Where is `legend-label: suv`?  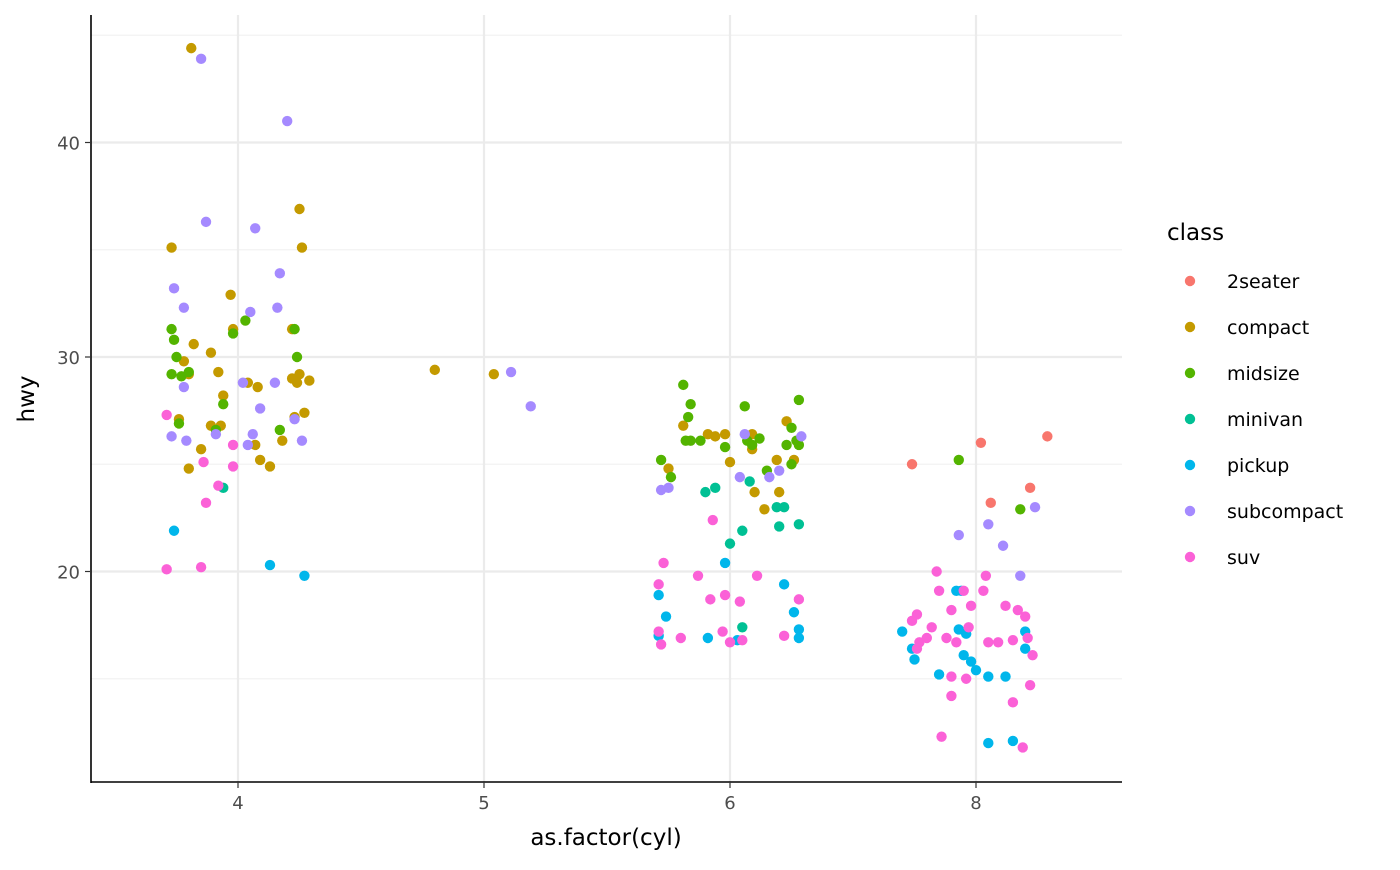
legend-label: suv is located at coordinates (1243, 558).